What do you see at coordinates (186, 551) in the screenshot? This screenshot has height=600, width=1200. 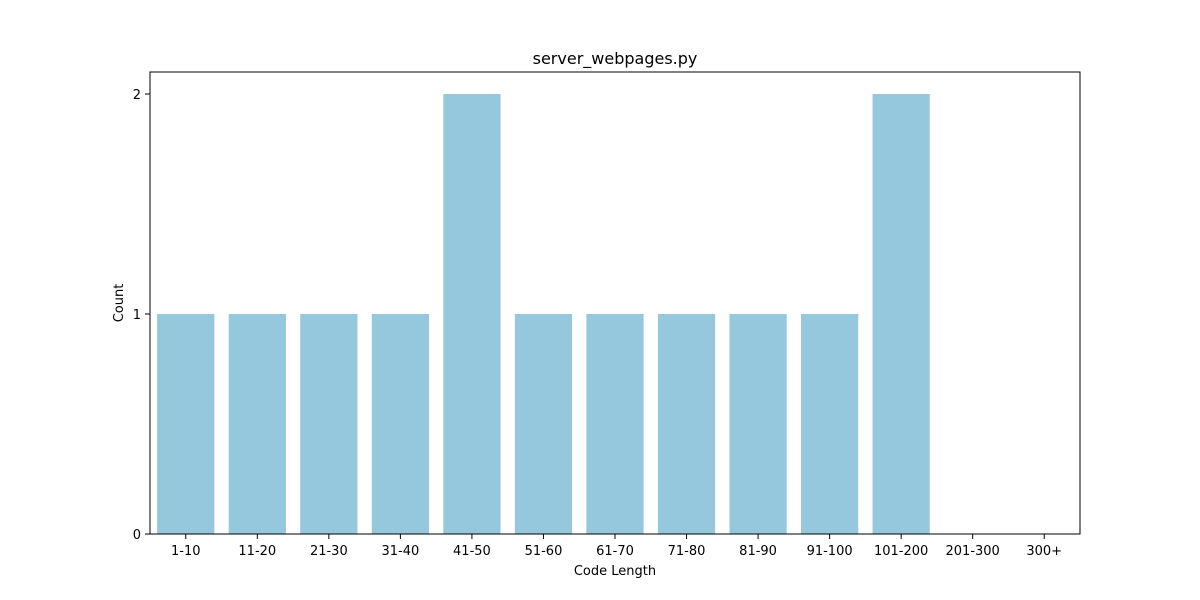 I see `x-tick-label: 1-10` at bounding box center [186, 551].